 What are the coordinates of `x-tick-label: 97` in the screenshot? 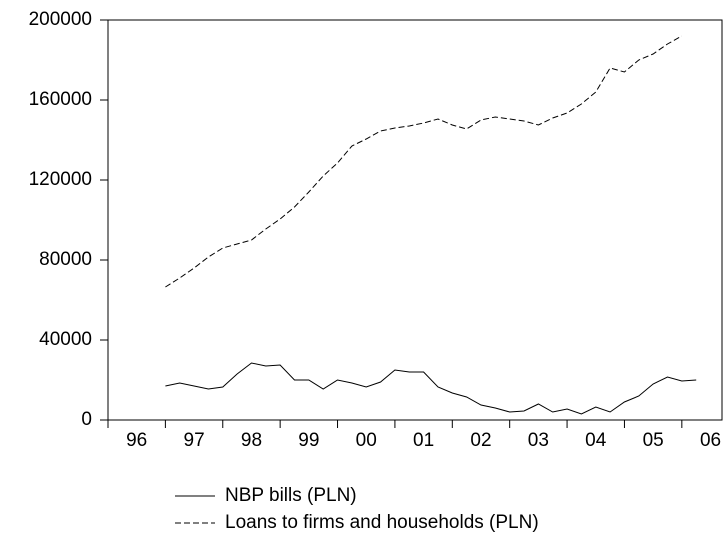 It's located at (194, 440).